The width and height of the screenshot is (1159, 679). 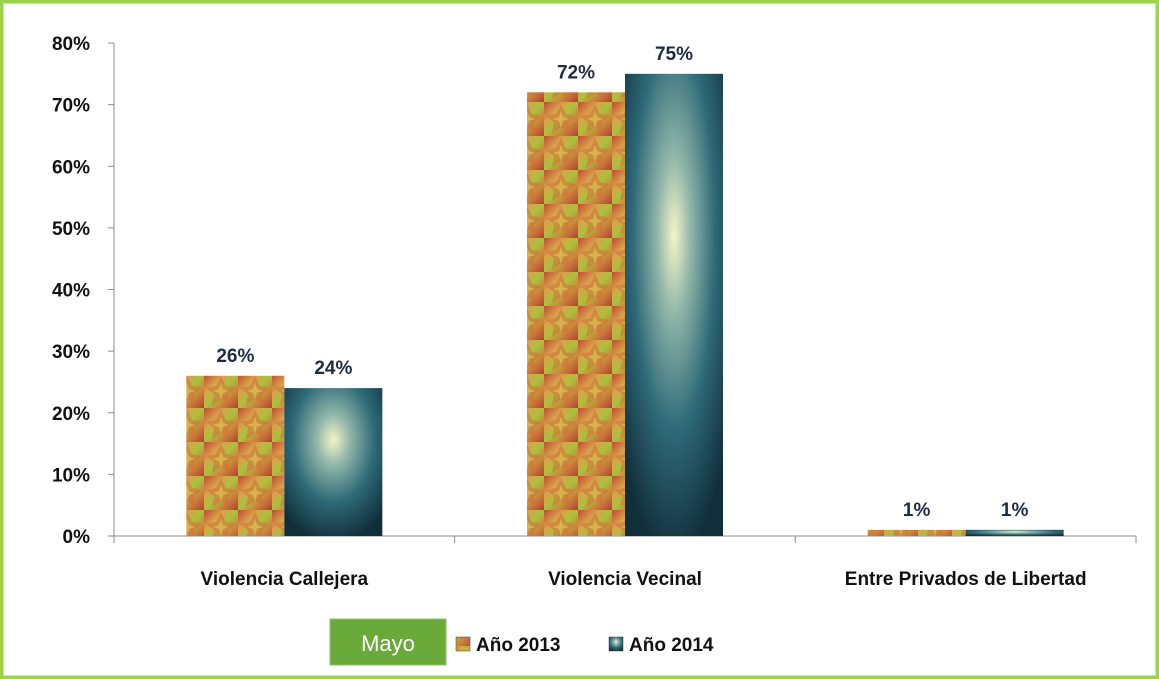 I want to click on mayo-tag-label: Mayo, so click(x=388, y=643).